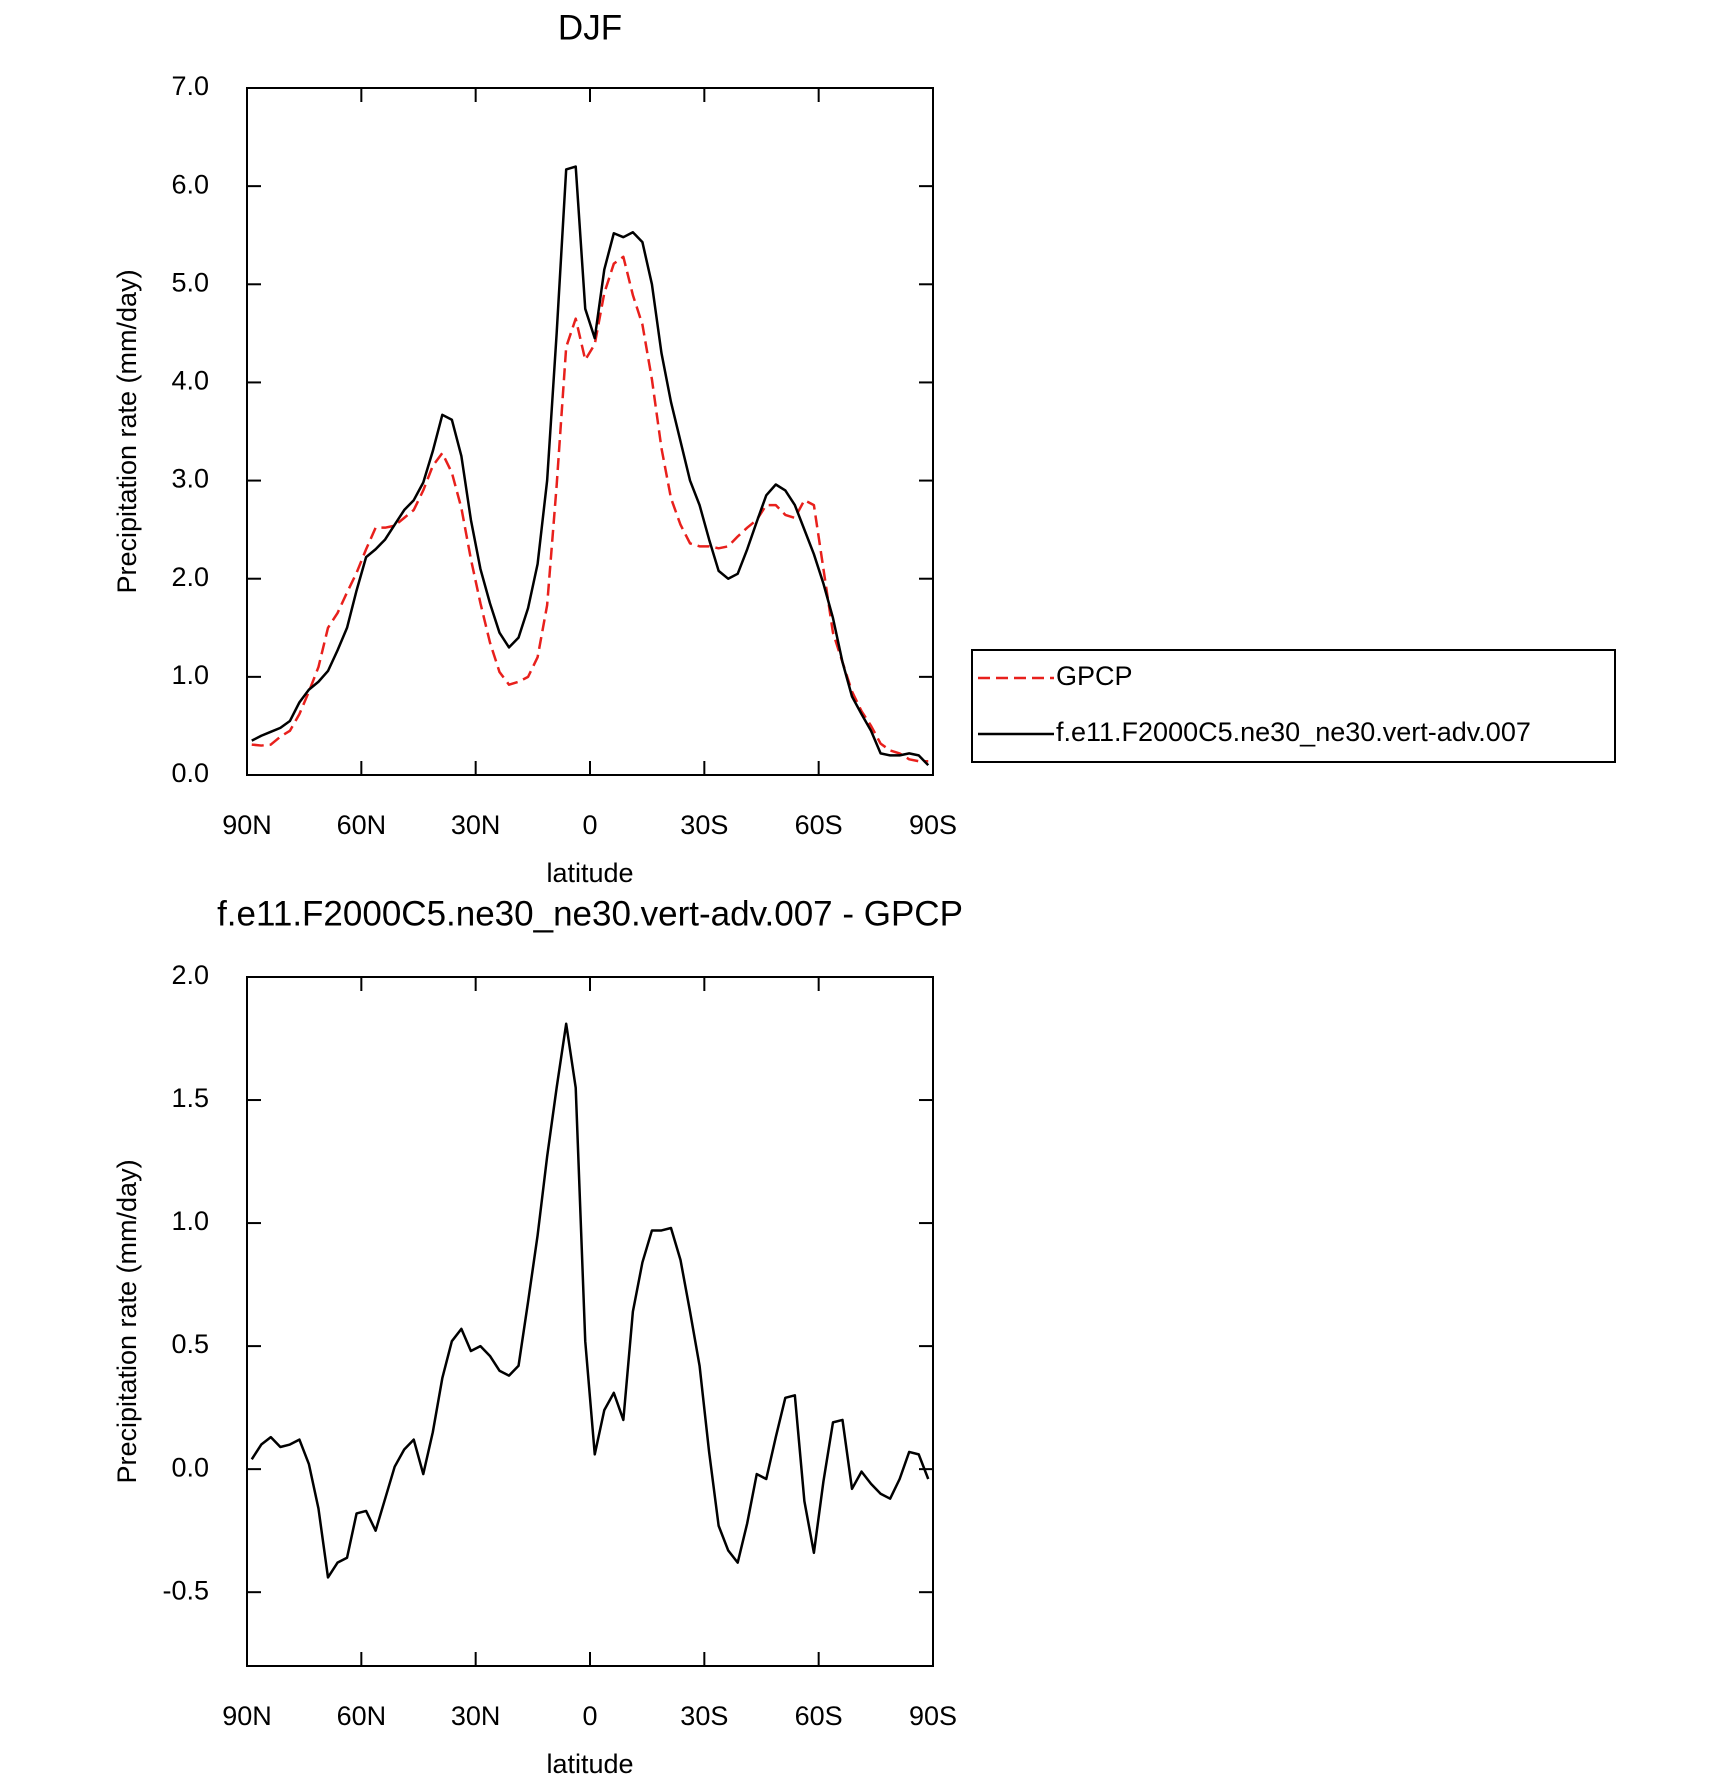 The height and width of the screenshot is (1775, 1710). What do you see at coordinates (185, 1590) in the screenshot?
I see `y-tick-label: -0.5` at bounding box center [185, 1590].